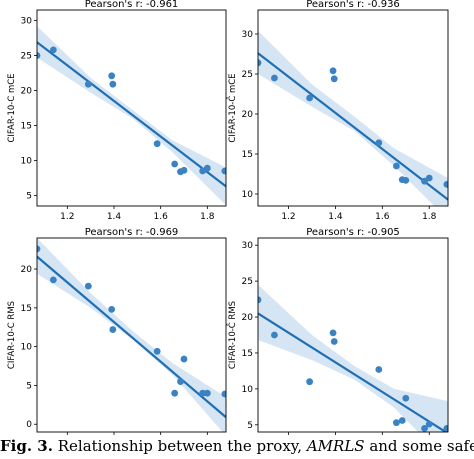 The width and height of the screenshot is (474, 459). I want to click on chart-title: Pearson's r: -0.961, so click(132, 5).